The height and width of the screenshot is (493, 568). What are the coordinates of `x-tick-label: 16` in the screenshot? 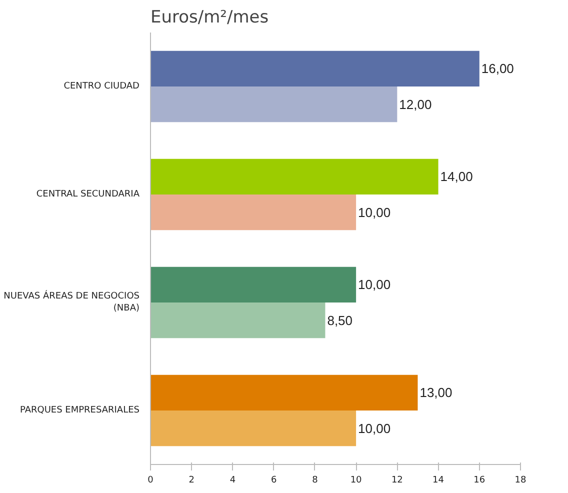 It's located at (480, 481).